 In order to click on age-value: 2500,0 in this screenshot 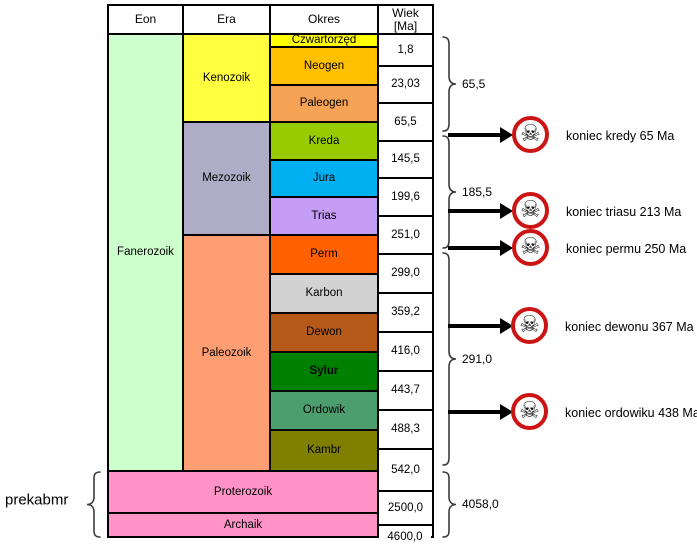, I will do `click(405, 507)`.